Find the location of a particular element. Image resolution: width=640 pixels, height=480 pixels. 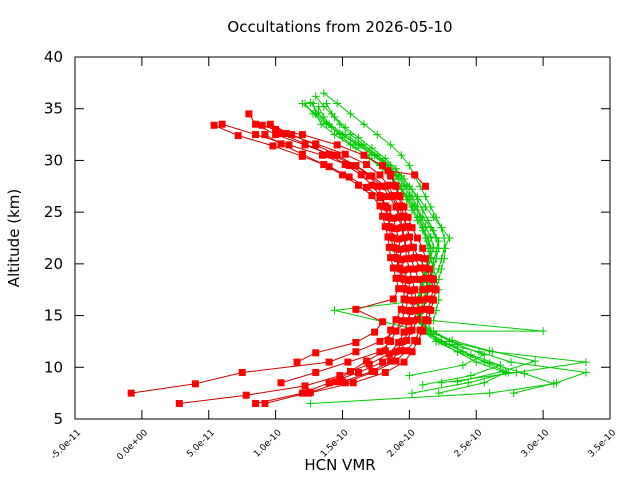

y-axis-label: Altitude (km) is located at coordinates (14, 238).